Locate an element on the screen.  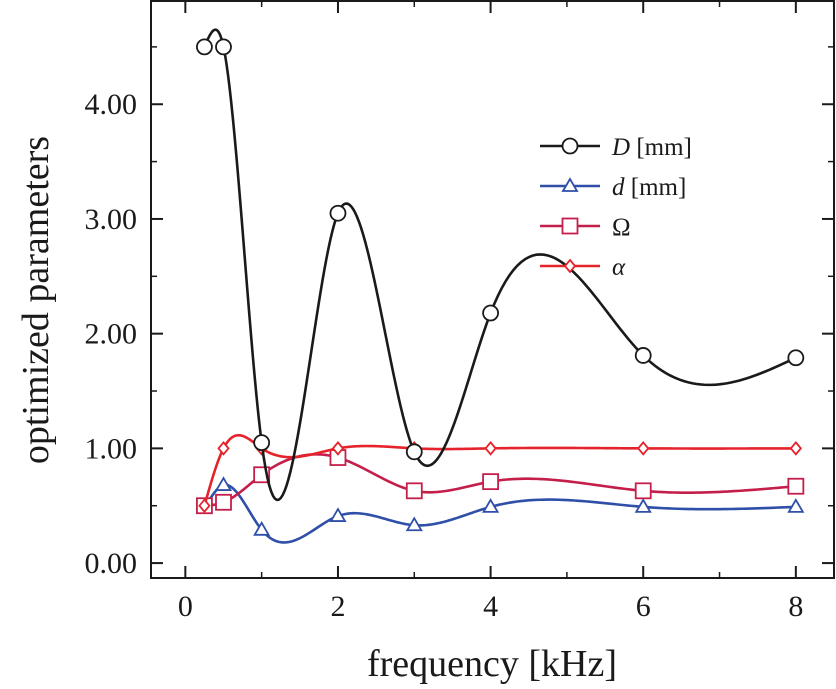
legend-entry: Ω is located at coordinates (585, 227).